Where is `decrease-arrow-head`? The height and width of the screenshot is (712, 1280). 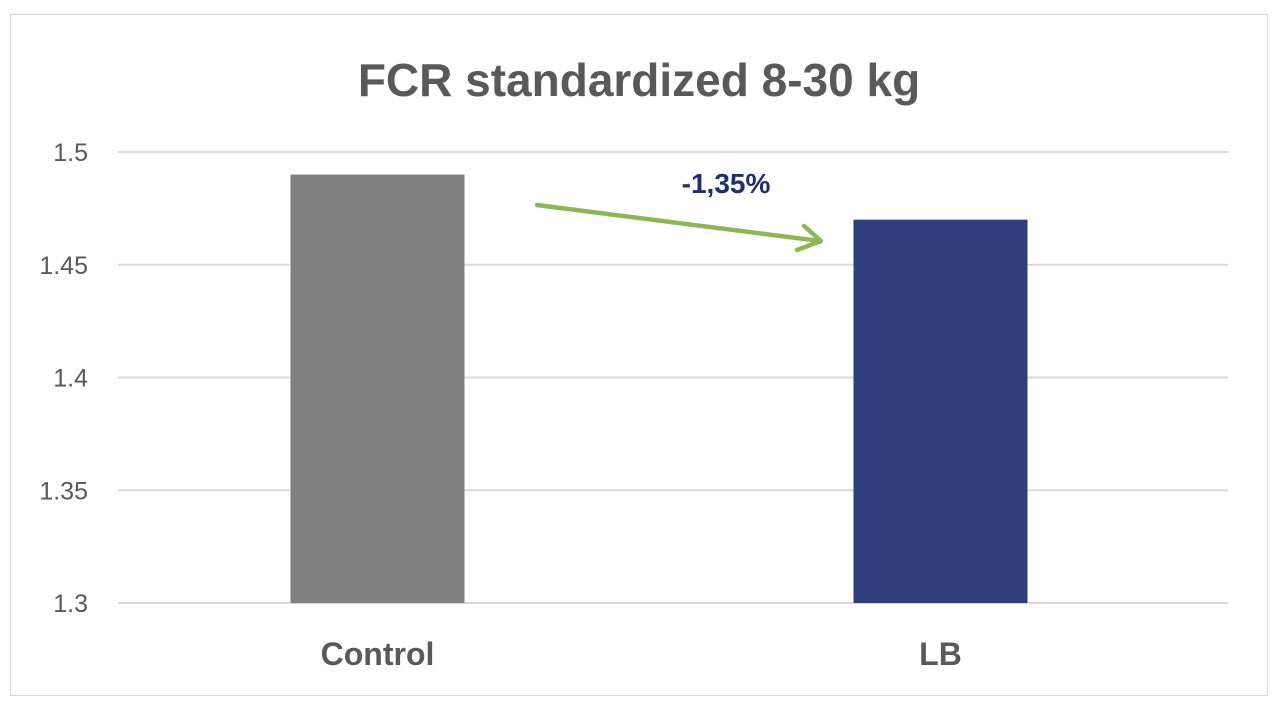
decrease-arrow-head is located at coordinates (809, 238).